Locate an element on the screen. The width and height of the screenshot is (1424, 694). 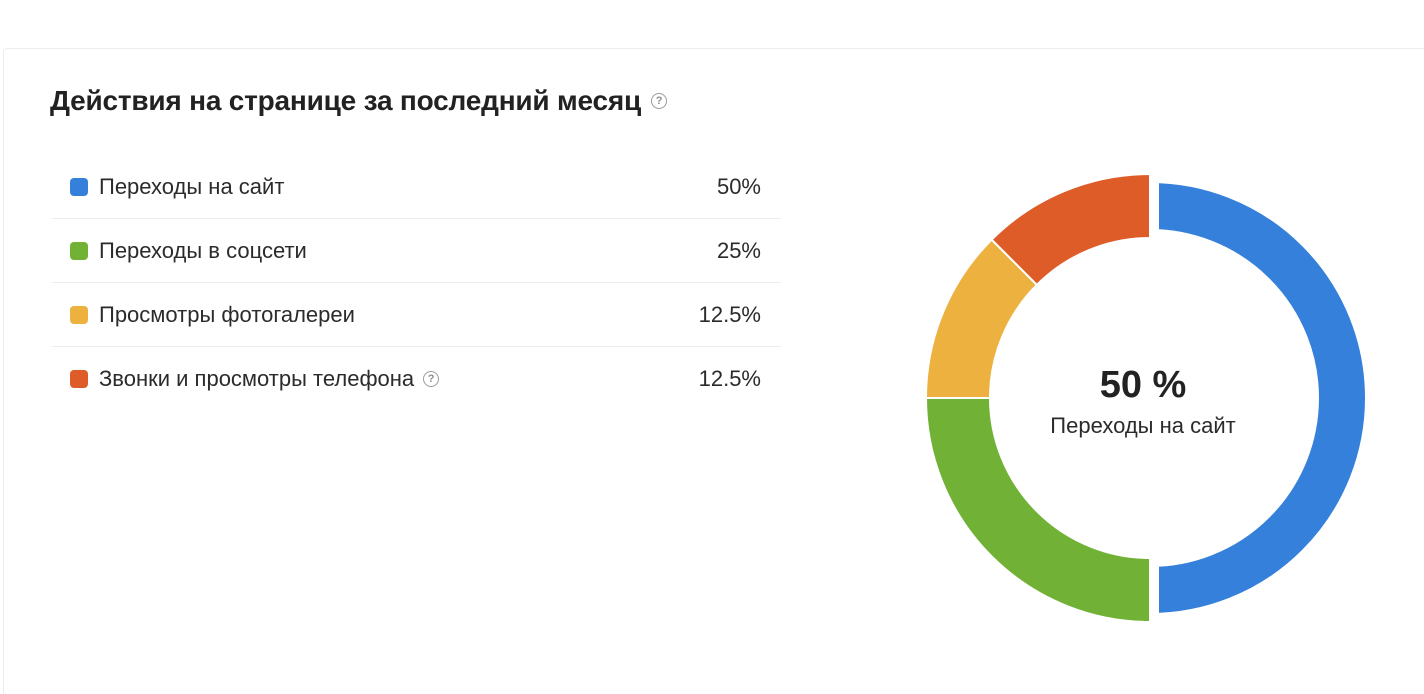
legend-label: Звонки и просмотры телефона is located at coordinates (257, 378).